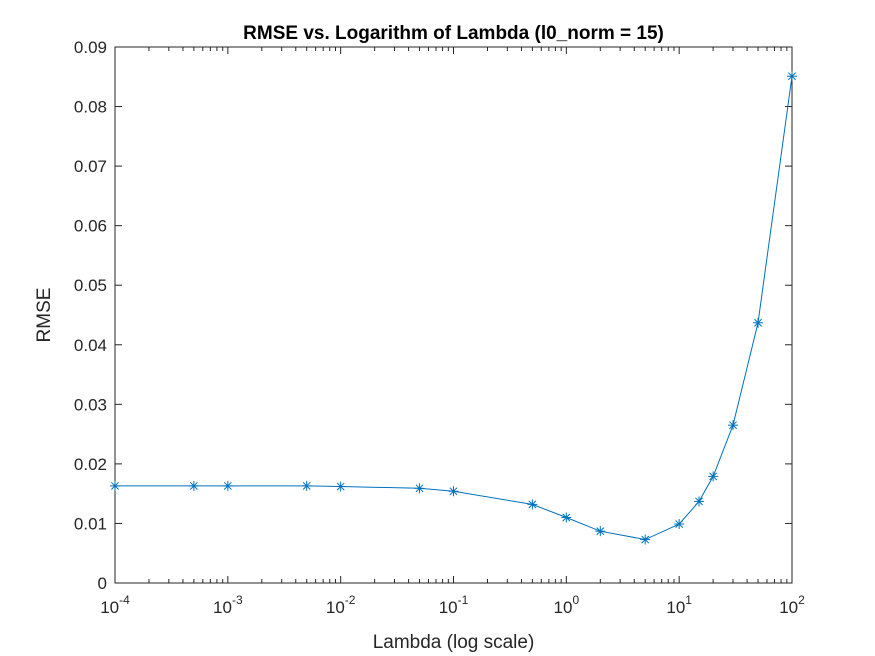 This screenshot has height=656, width=875. What do you see at coordinates (237, 600) in the screenshot?
I see `x-tick-exponent: -3` at bounding box center [237, 600].